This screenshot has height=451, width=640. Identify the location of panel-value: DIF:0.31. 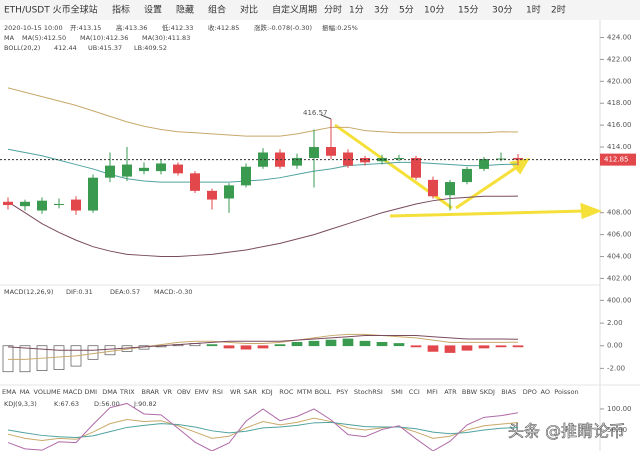
(79, 292).